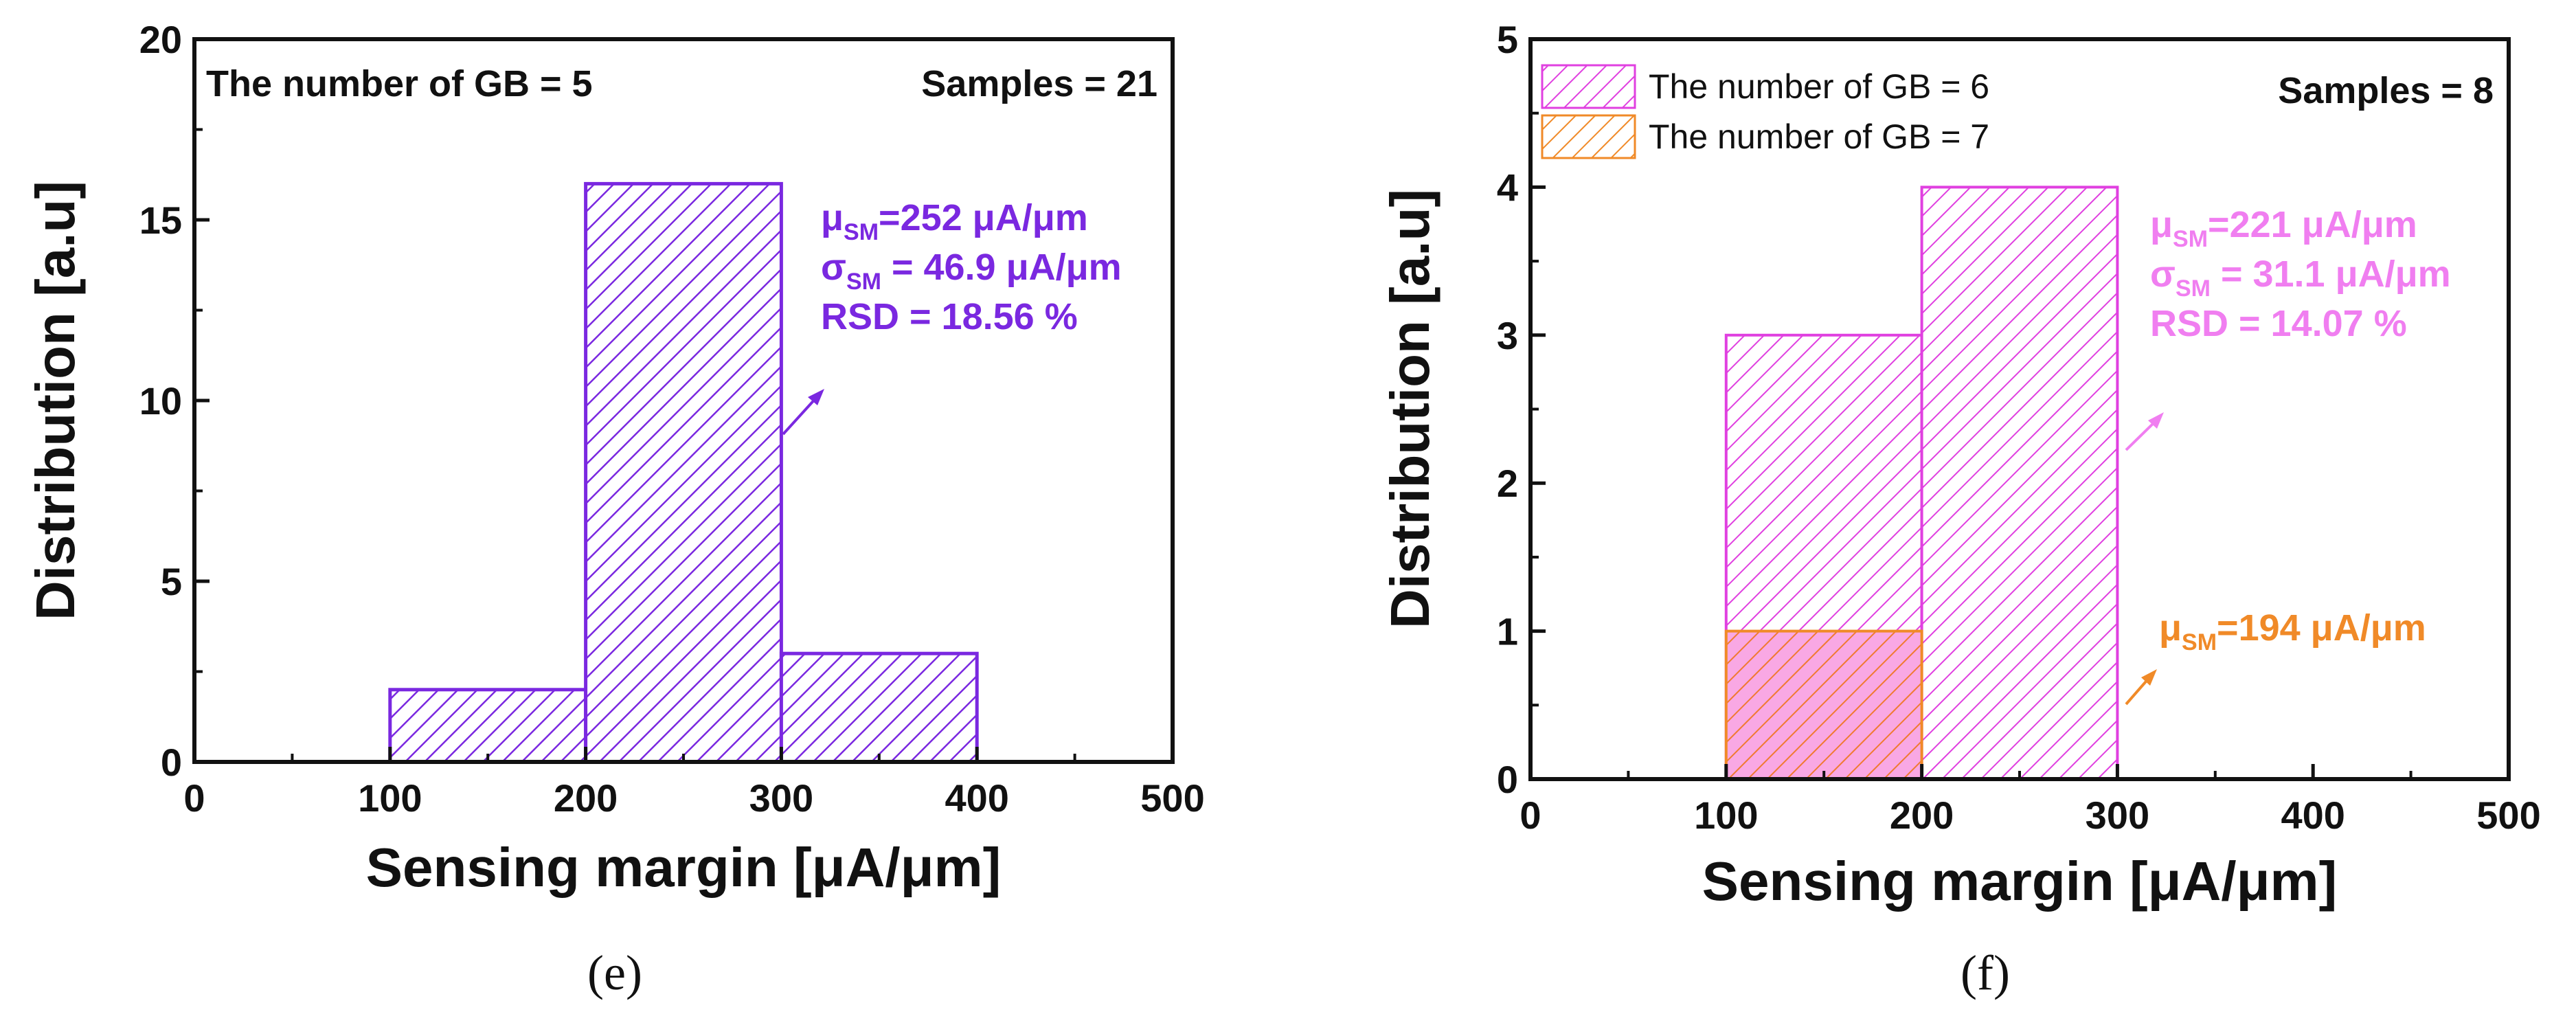  What do you see at coordinates (1507, 39) in the screenshot?
I see `f-y-tick-label: 5` at bounding box center [1507, 39].